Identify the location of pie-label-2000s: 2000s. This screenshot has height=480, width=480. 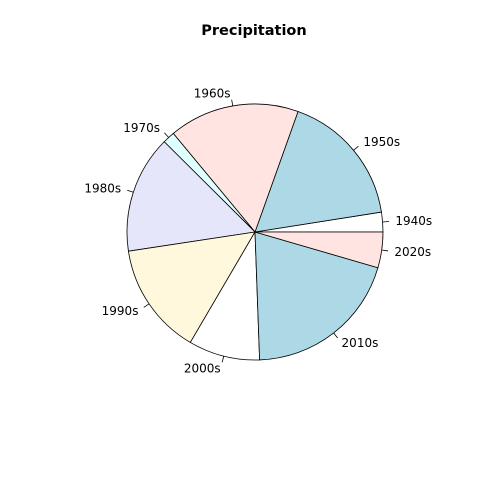
(202, 369).